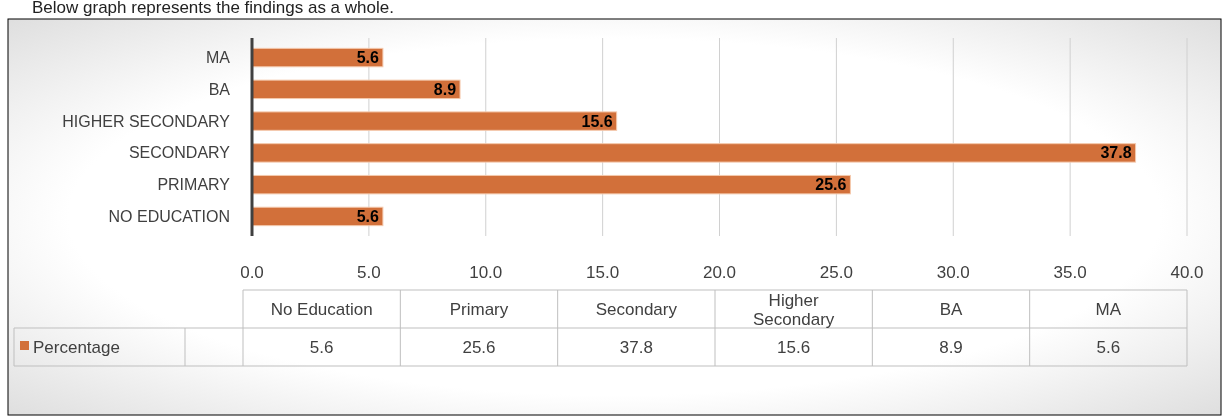  Describe the element at coordinates (953, 272) in the screenshot. I see `x-tick-label: 30.0` at that location.